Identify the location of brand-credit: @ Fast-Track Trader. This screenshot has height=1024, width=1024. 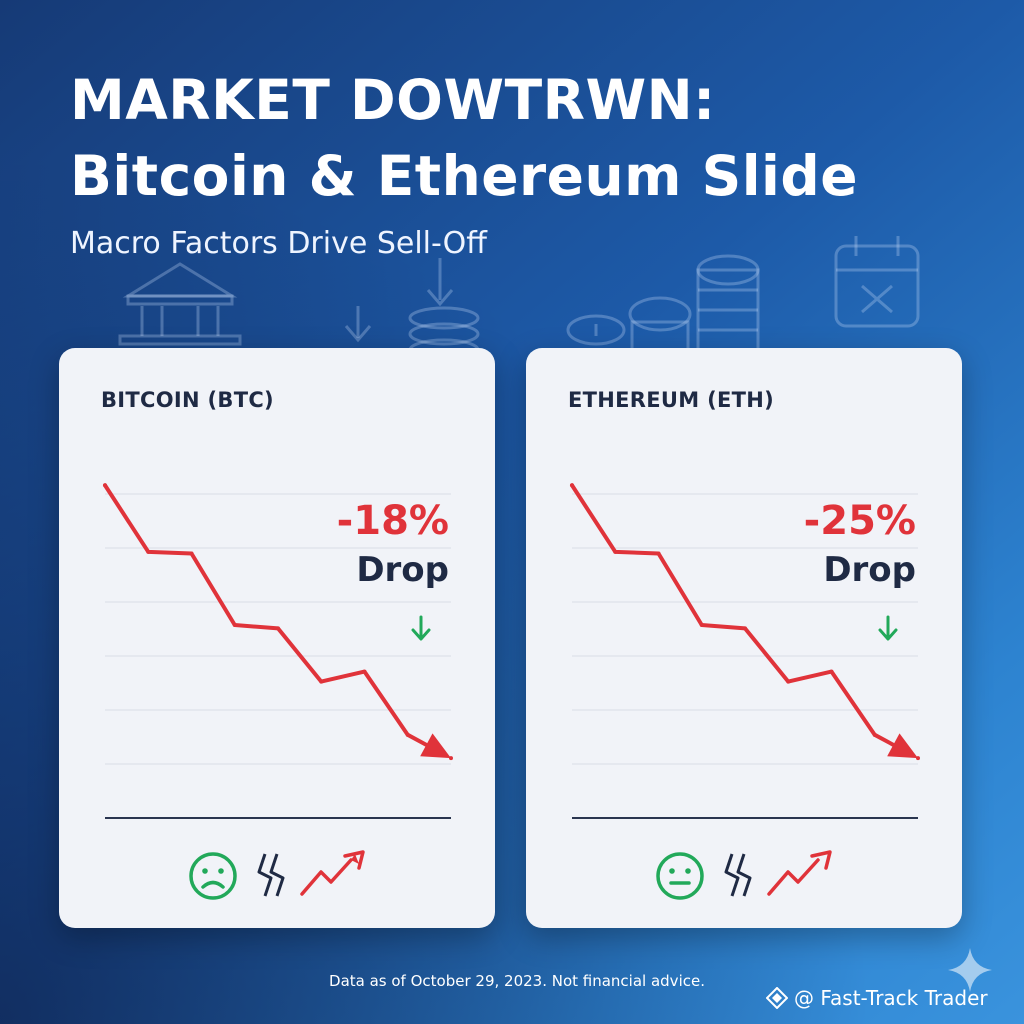
(877, 998).